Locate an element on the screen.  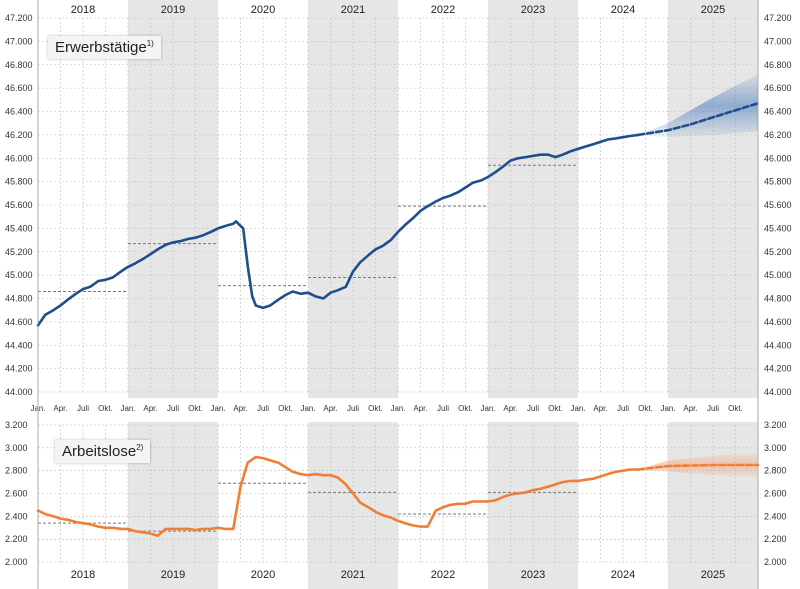
y-tick-right: 2.400 is located at coordinates (775, 516).